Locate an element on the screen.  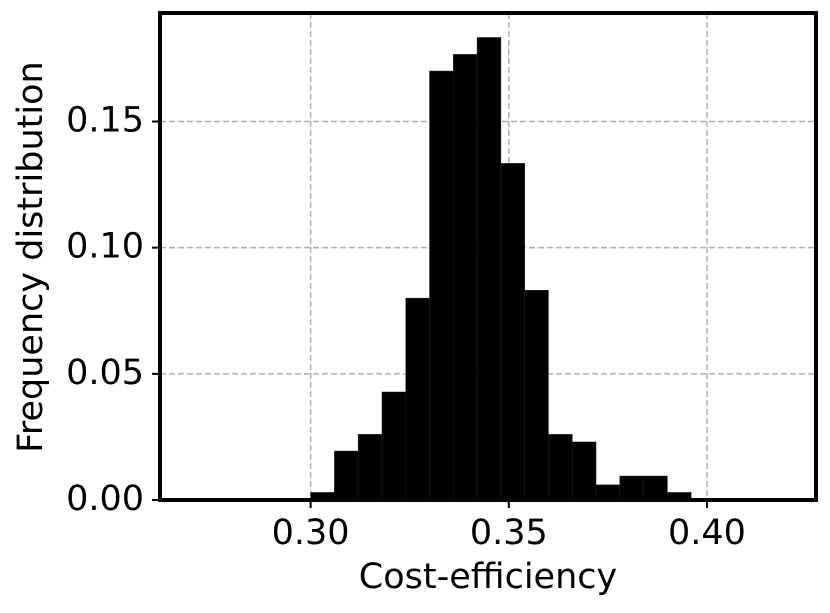
y-tick-label: 0.10 is located at coordinates (105, 247).